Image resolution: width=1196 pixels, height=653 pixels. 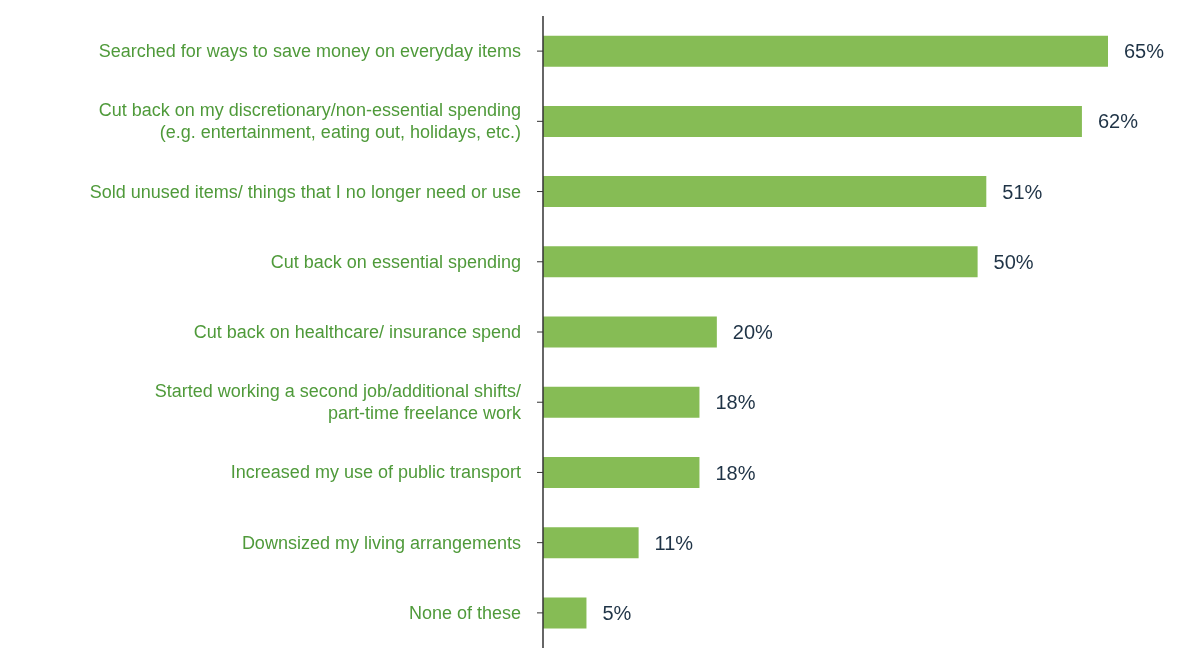 I want to click on y-tick-label: Cut back on my discretionary/non-essential spending (e.g. entertainment, eating out, holidays, etc.), so click(x=309, y=121).